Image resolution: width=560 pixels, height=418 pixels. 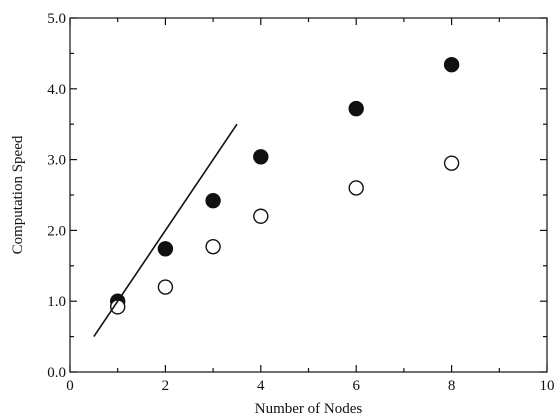 I want to click on y-tick-label: 2.0, so click(x=56, y=231).